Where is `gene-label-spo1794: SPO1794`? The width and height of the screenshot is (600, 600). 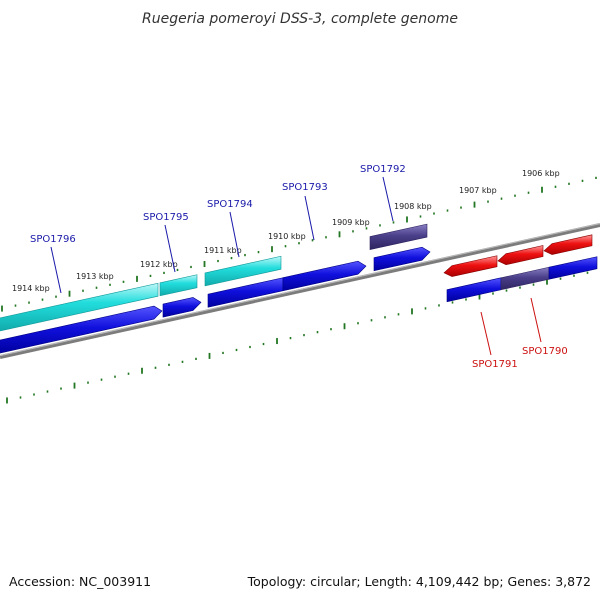
gene-label-spo1794: SPO1794 is located at coordinates (230, 204).